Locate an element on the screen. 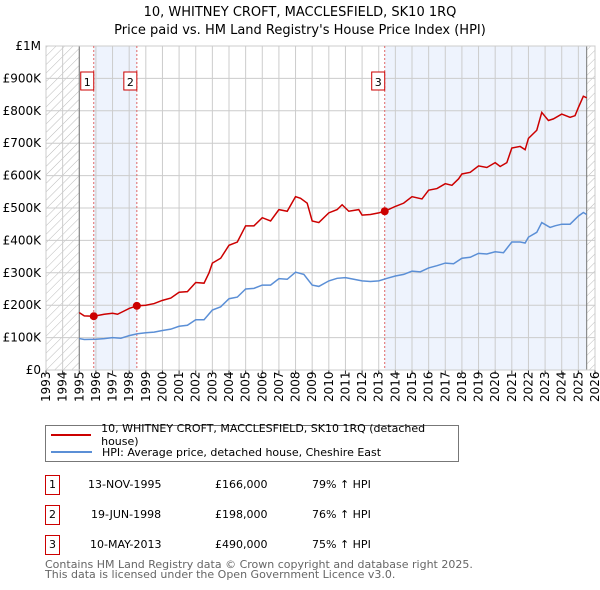 The height and width of the screenshot is (590, 600). sale-row: 1 13-NOV-1995 £166,000 79% ↑ HPI is located at coordinates (255, 485).